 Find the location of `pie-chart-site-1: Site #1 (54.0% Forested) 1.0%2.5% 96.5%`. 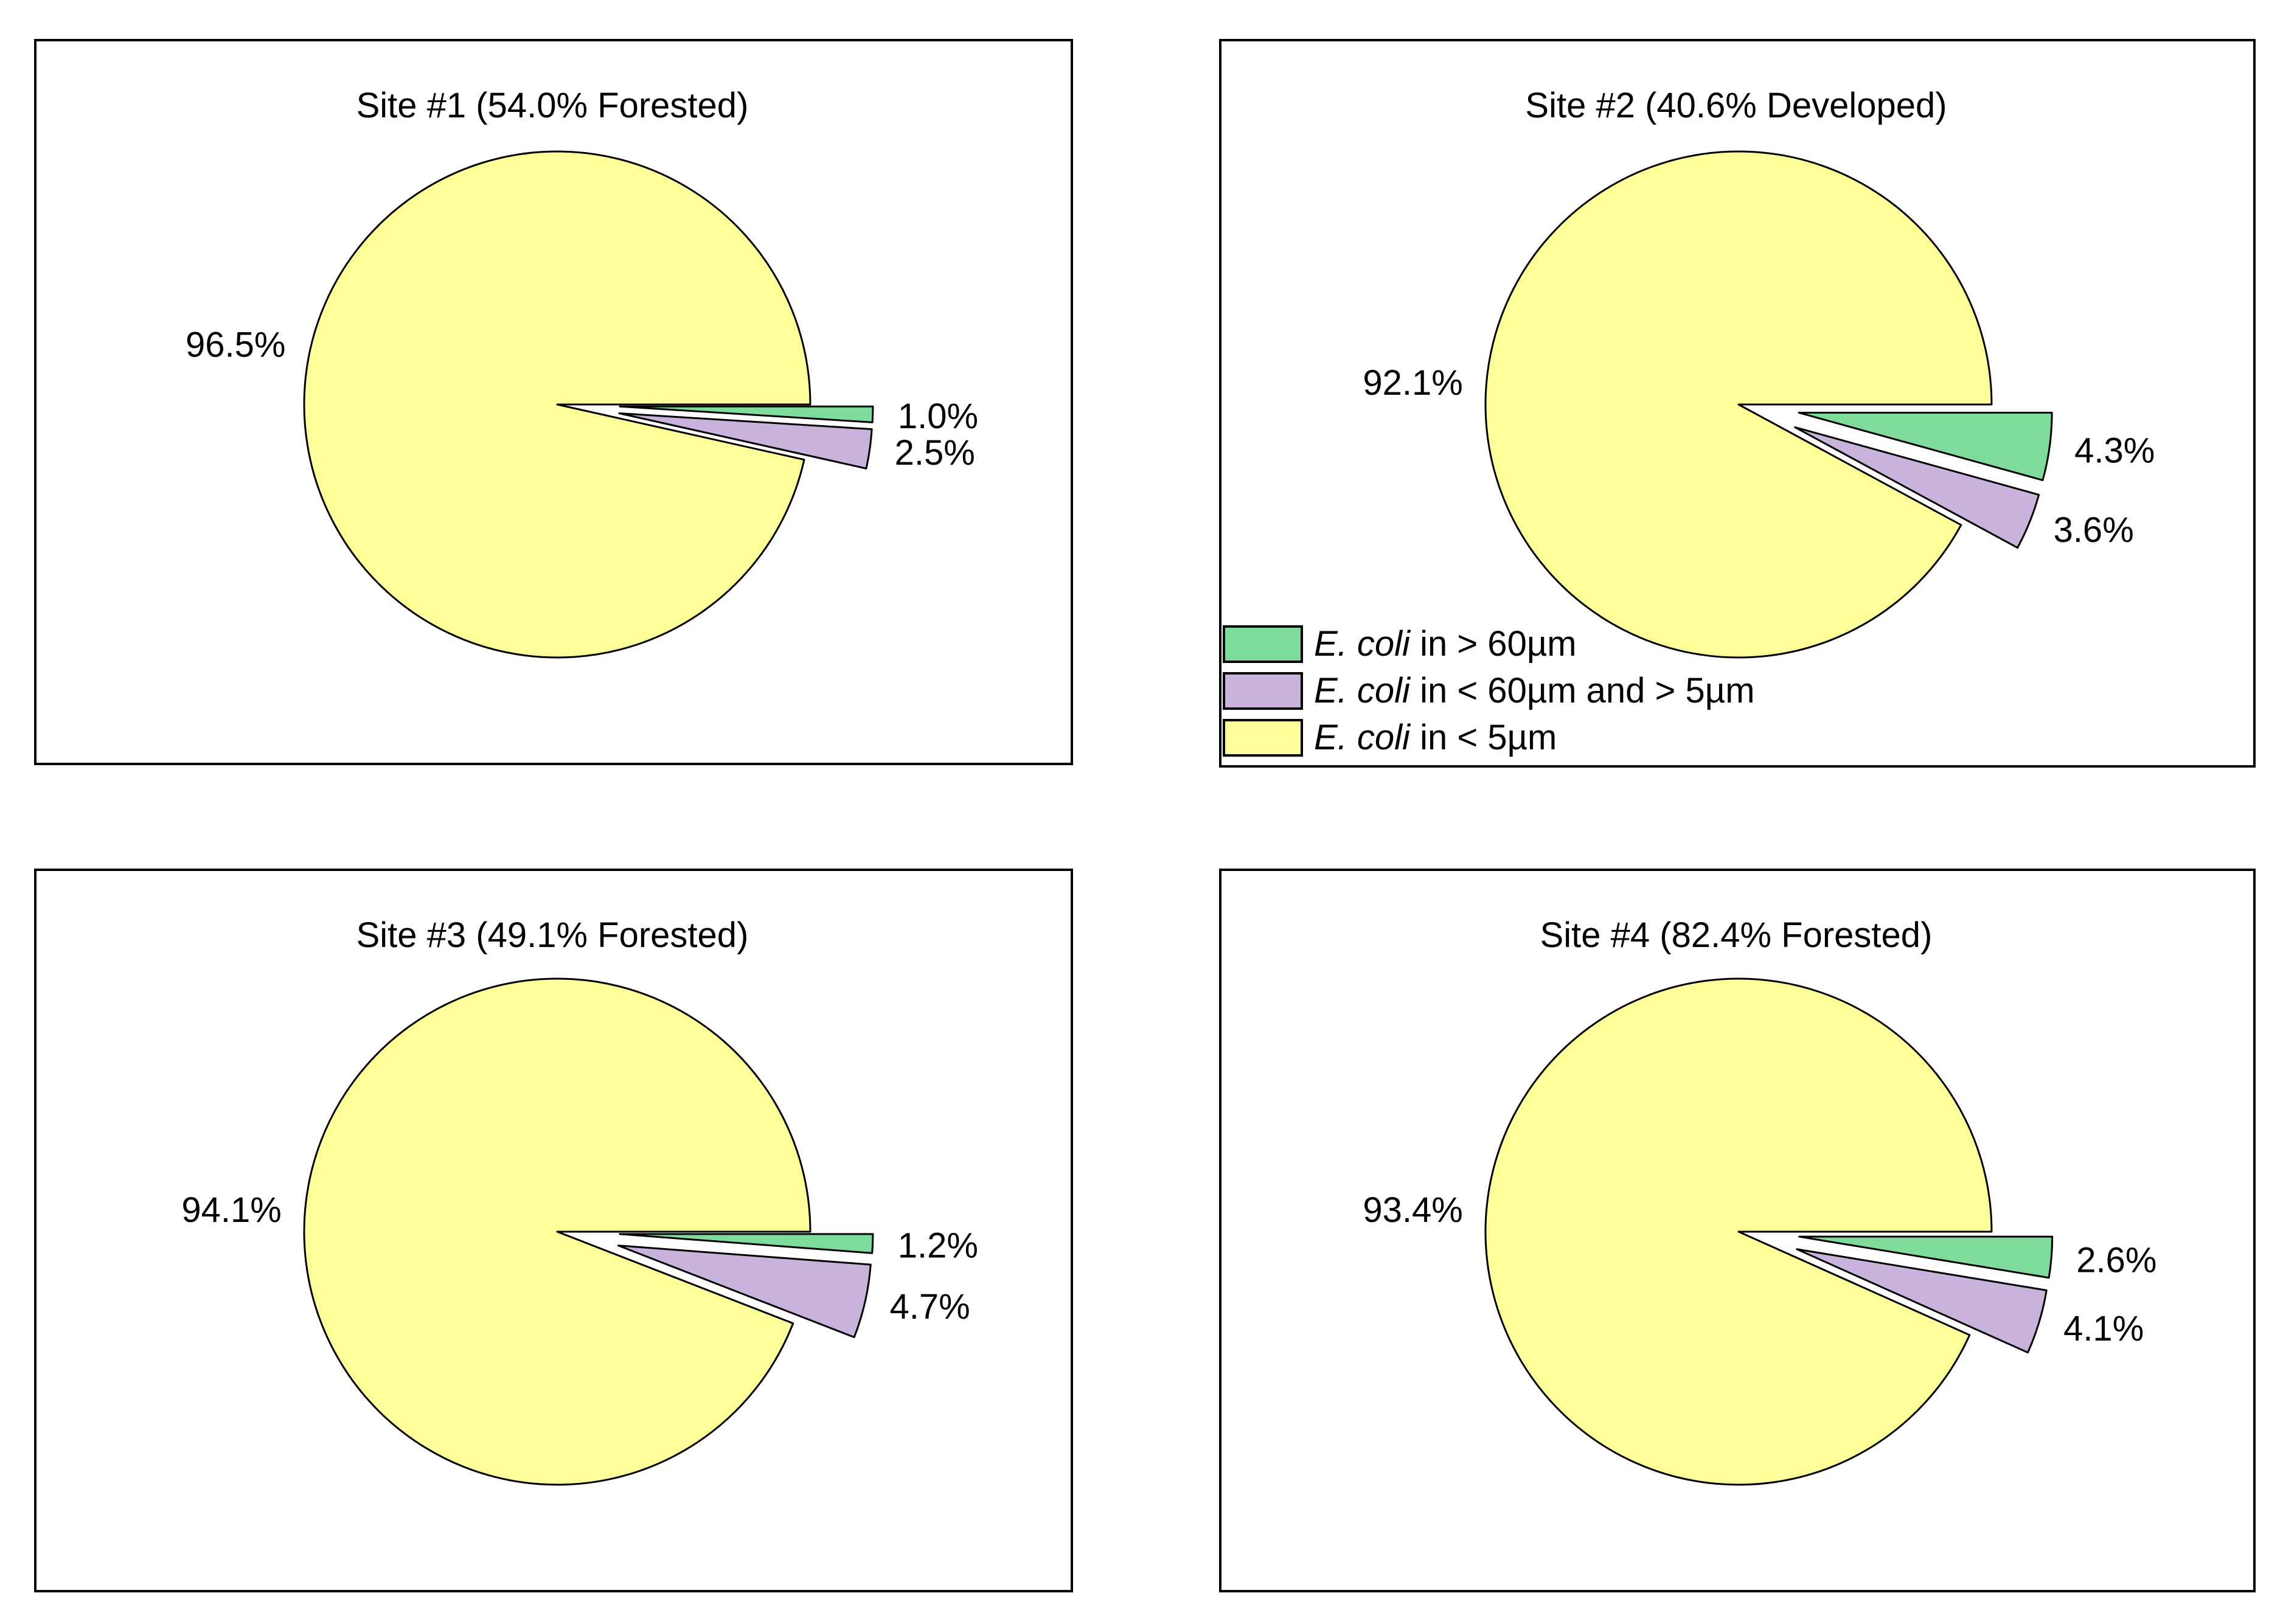

pie-chart-site-1: Site #1 (54.0% Forested) 1.0%2.5% 96.5% is located at coordinates (582, 372).